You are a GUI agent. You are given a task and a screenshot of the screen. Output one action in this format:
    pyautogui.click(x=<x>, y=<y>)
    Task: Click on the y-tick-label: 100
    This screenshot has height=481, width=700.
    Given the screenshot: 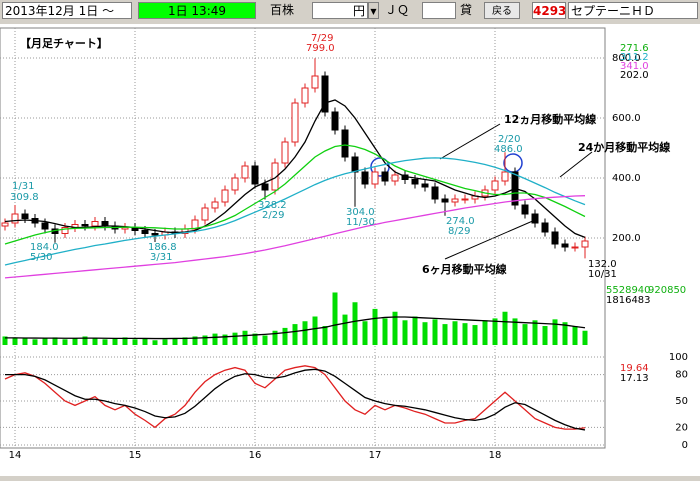 What is the action you would take?
    pyautogui.click(x=678, y=357)
    